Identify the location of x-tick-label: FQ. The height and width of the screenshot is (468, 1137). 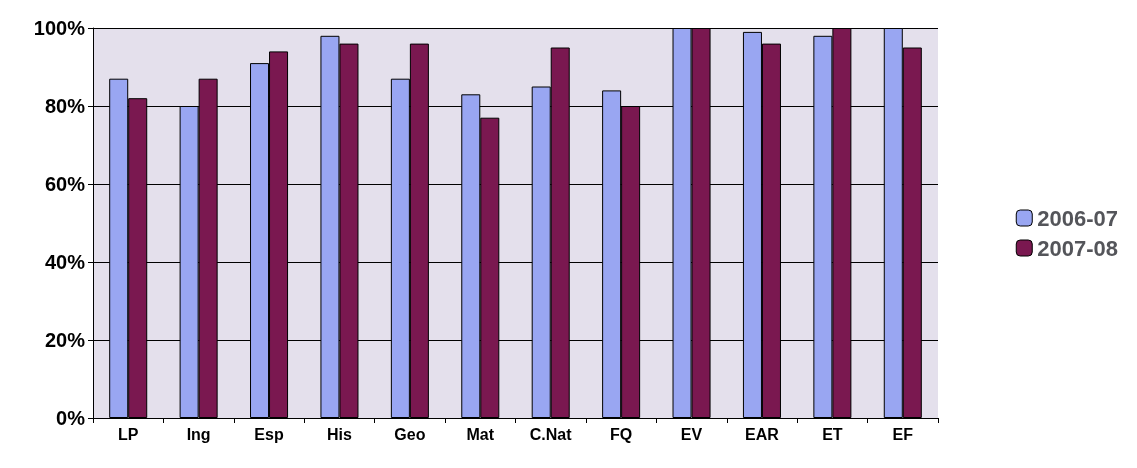
(621, 434).